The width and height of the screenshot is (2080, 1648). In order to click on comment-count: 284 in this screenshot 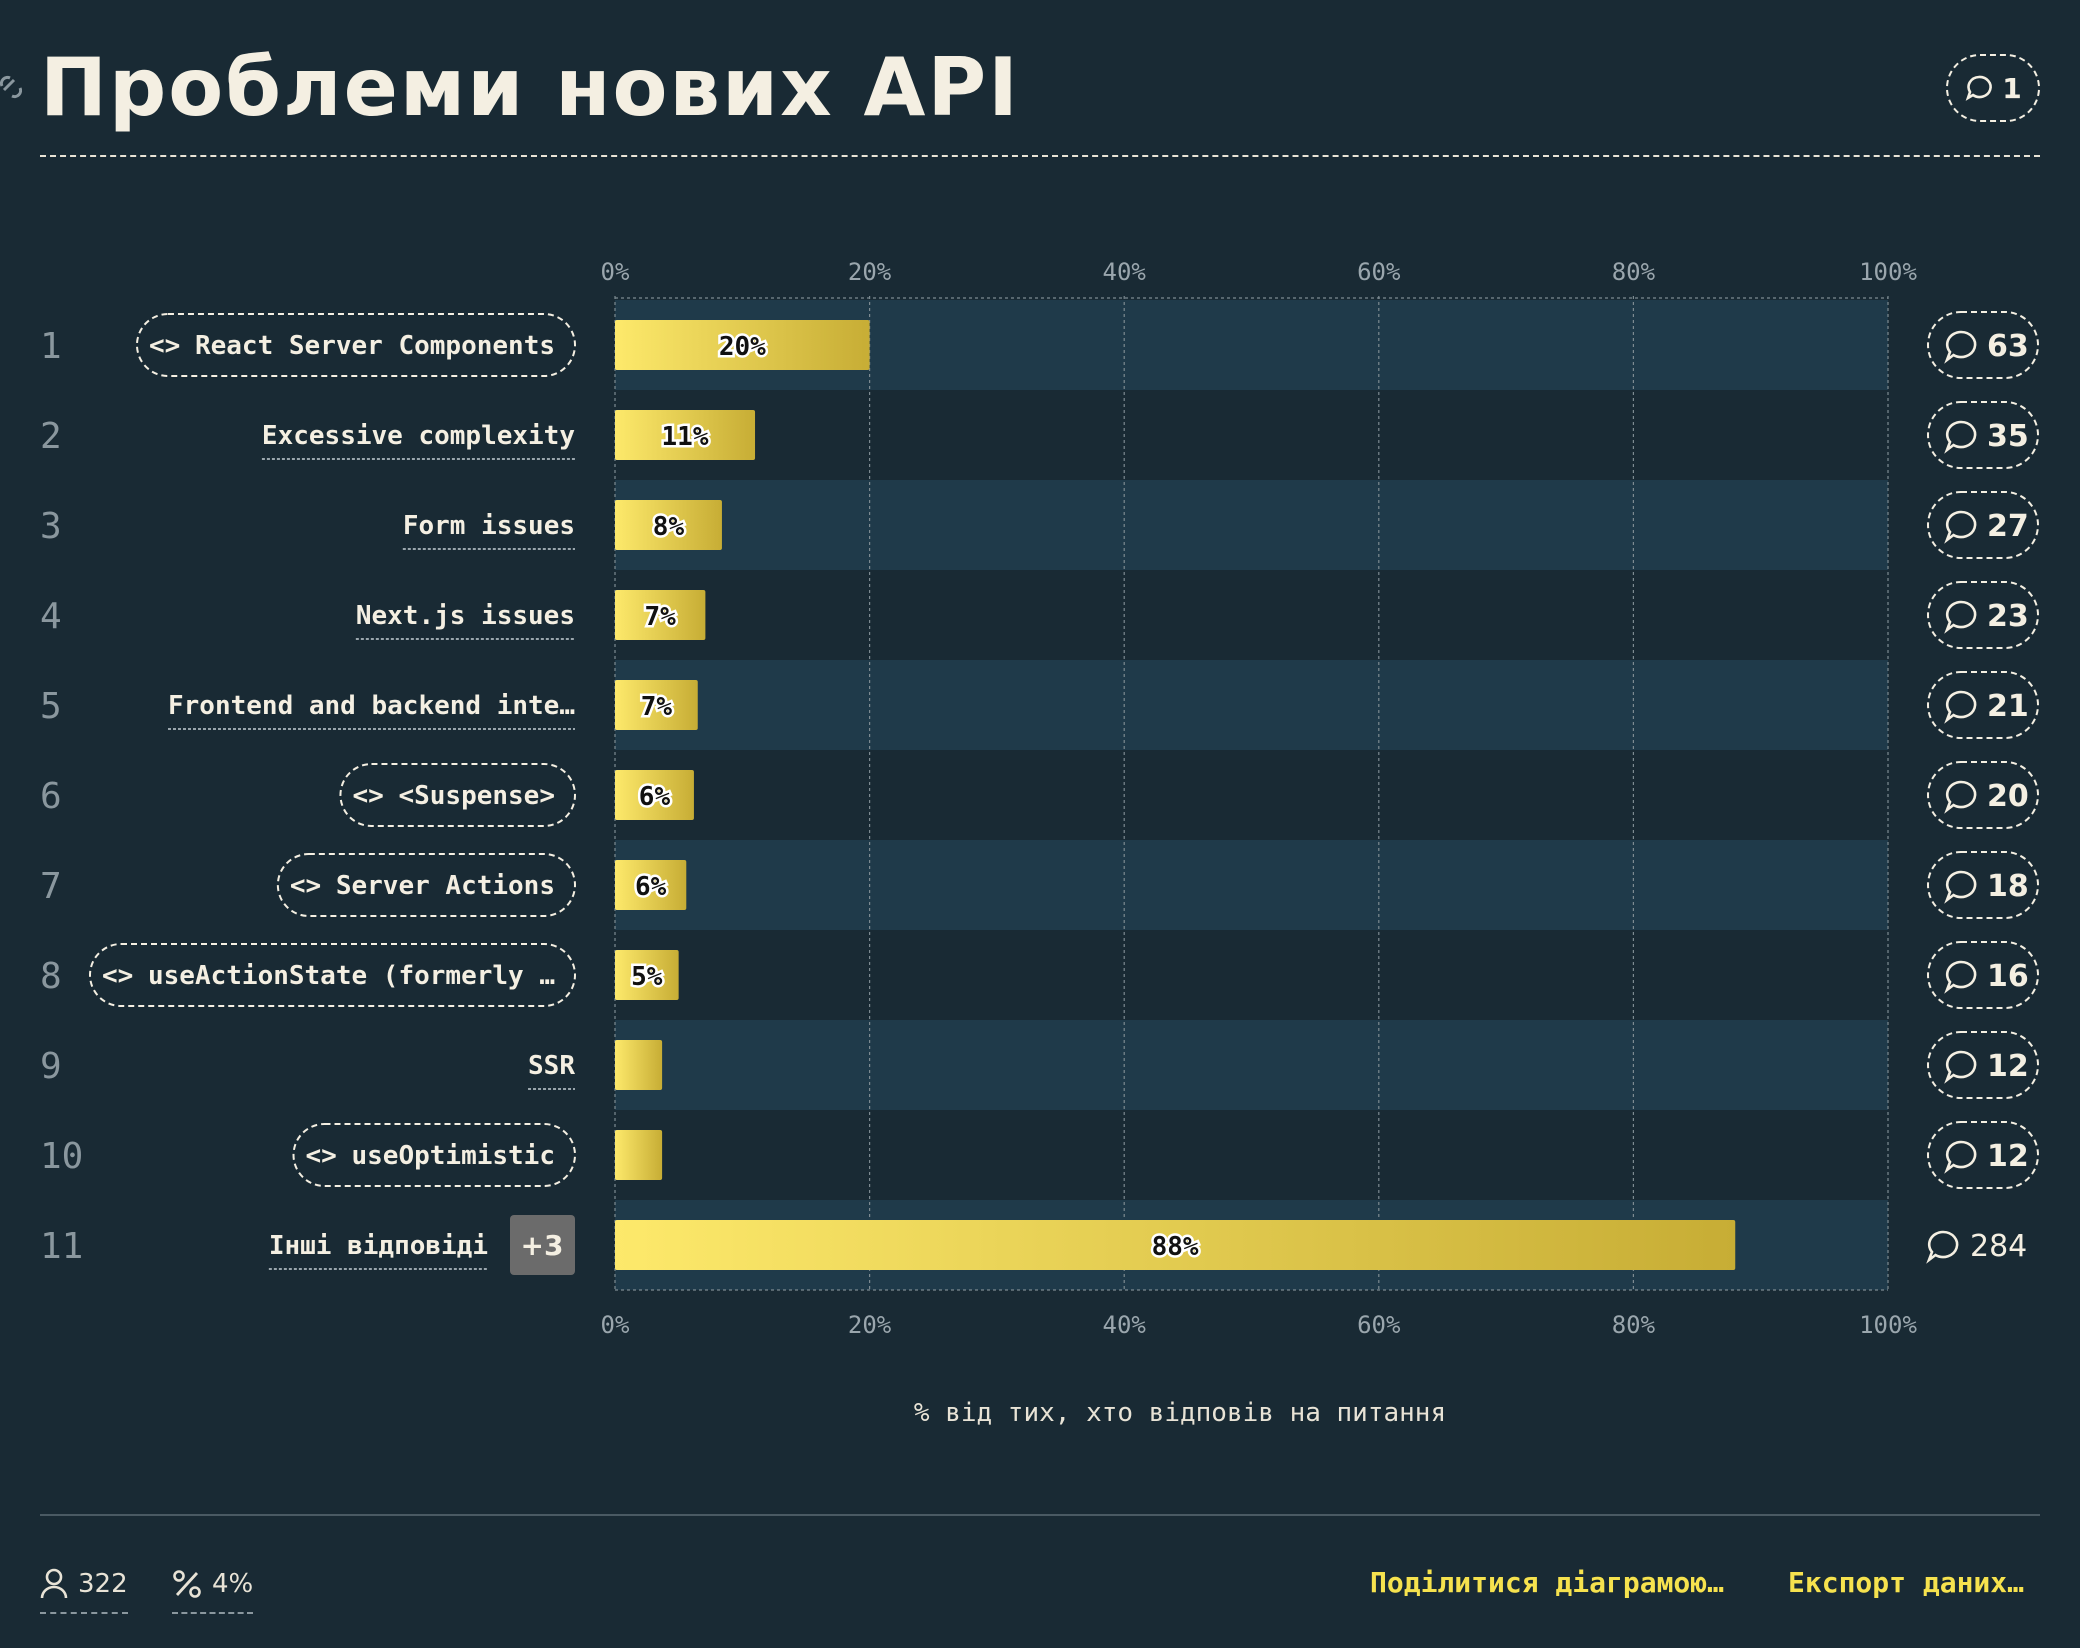, I will do `click(1998, 1246)`.